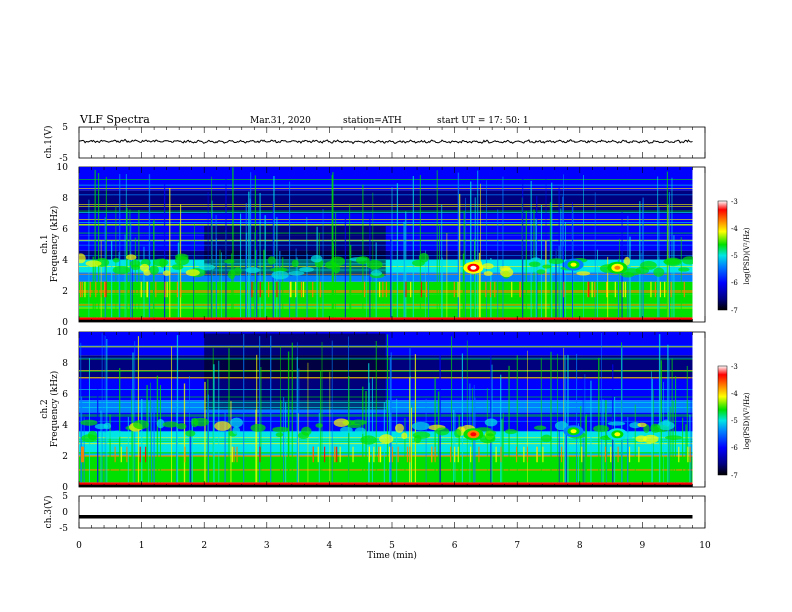 Image resolution: width=792 pixels, height=612 pixels. I want to click on ch1-waveform-trace, so click(385, 141).